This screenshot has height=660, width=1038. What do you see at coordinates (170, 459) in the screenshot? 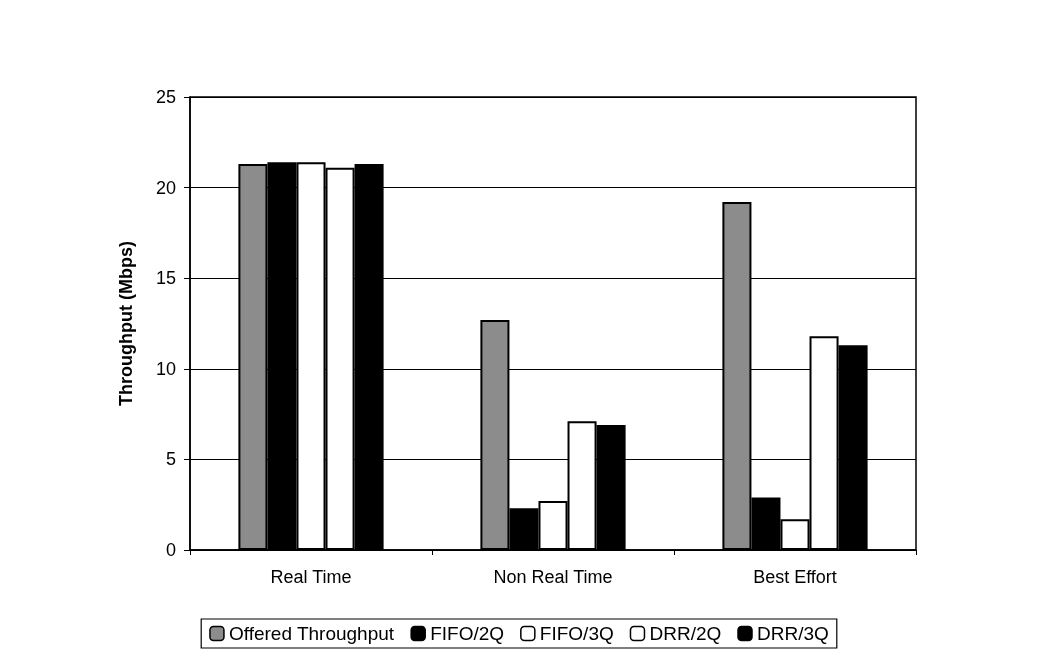
I see `y-tick-label: 5` at bounding box center [170, 459].